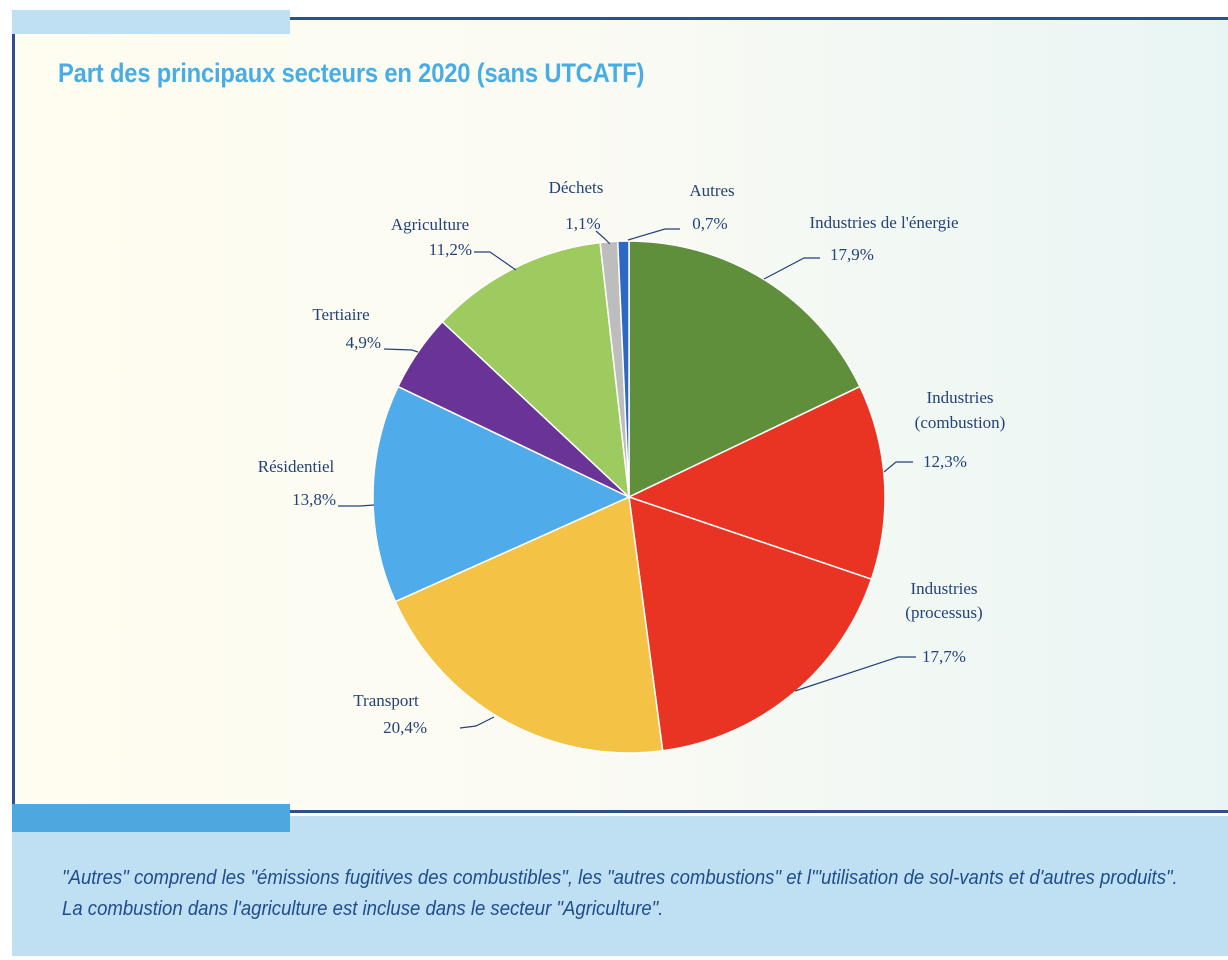 This screenshot has height=960, width=1228. What do you see at coordinates (314, 499) in the screenshot?
I see `slice-value-residentiel: 13,8%` at bounding box center [314, 499].